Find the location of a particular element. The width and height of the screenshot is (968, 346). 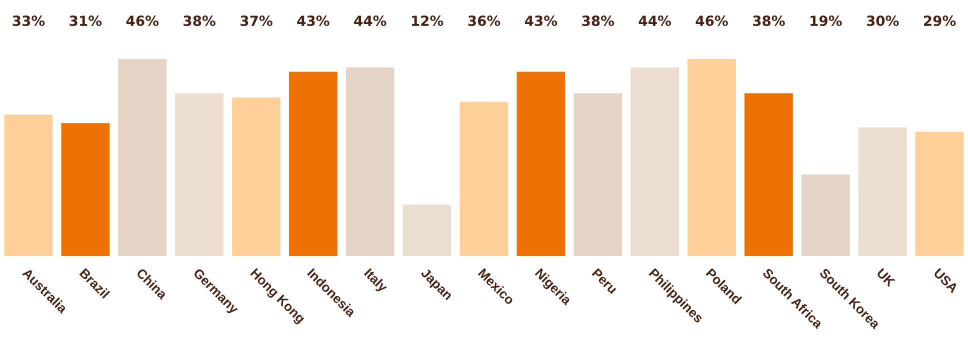

x-tick-label: UK is located at coordinates (886, 278).